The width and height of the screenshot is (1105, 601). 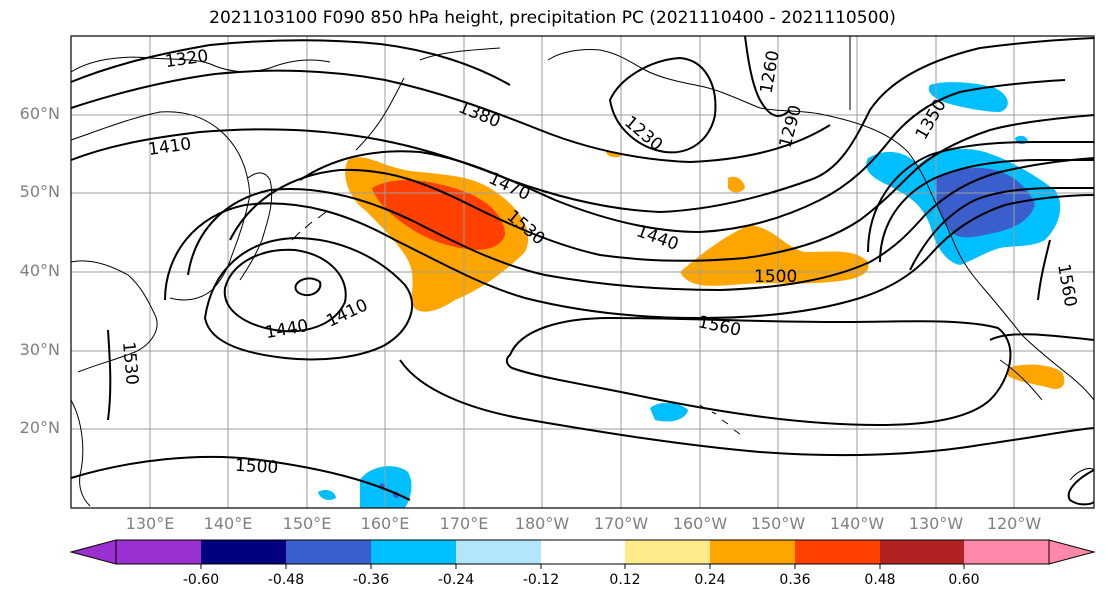 What do you see at coordinates (39, 270) in the screenshot?
I see `lat-label: 40°N` at bounding box center [39, 270].